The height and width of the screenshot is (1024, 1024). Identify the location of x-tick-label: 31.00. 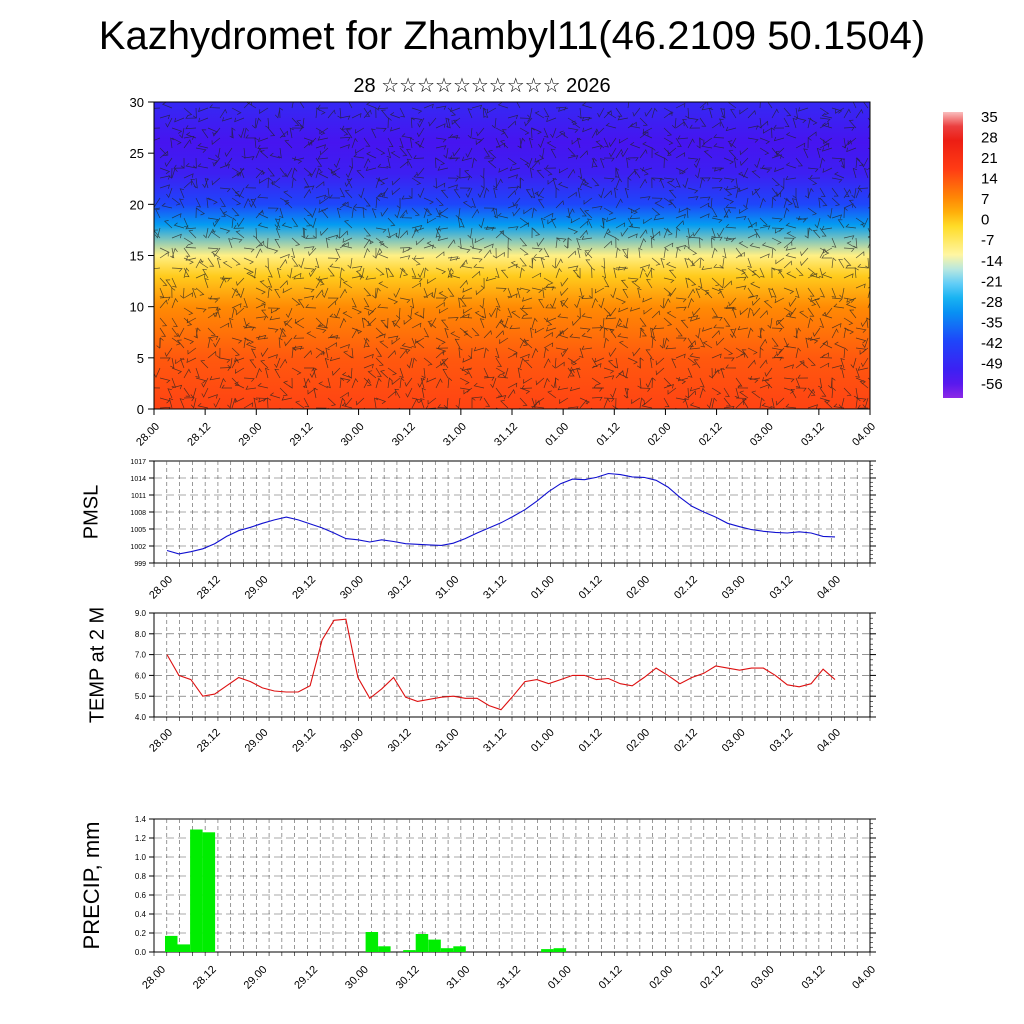
(447, 741).